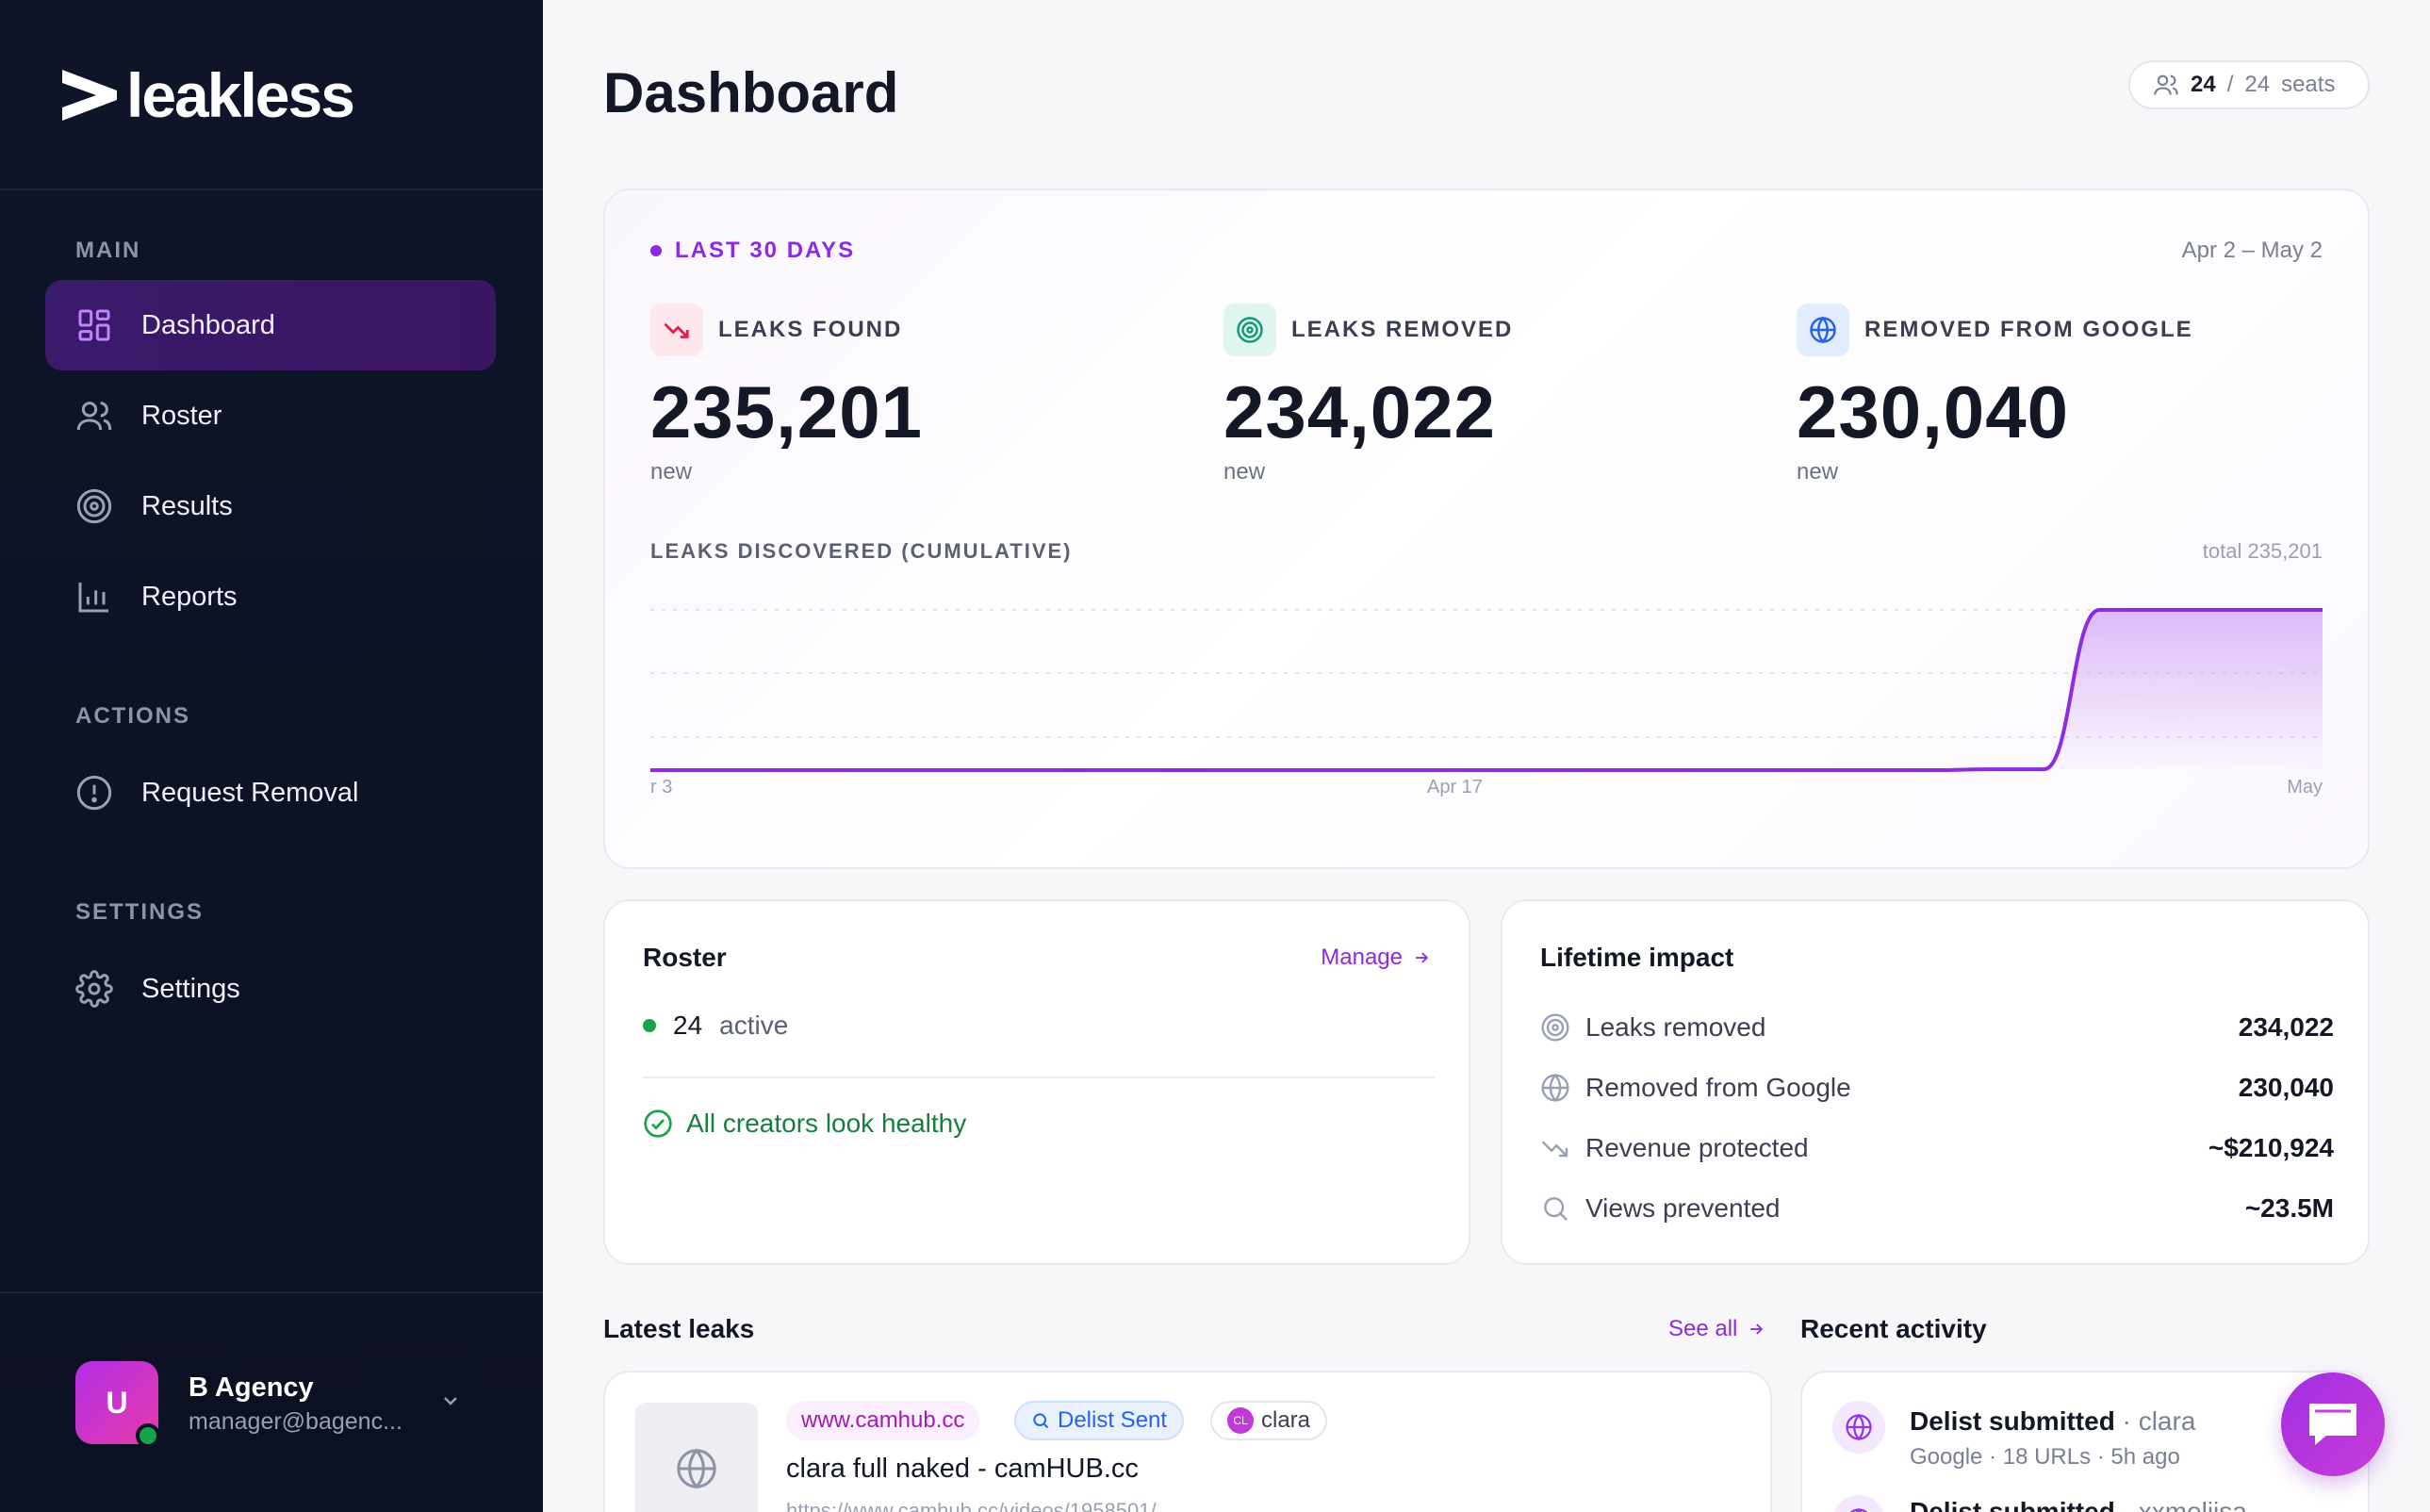  What do you see at coordinates (148, 1436) in the screenshot?
I see `online-status-dot` at bounding box center [148, 1436].